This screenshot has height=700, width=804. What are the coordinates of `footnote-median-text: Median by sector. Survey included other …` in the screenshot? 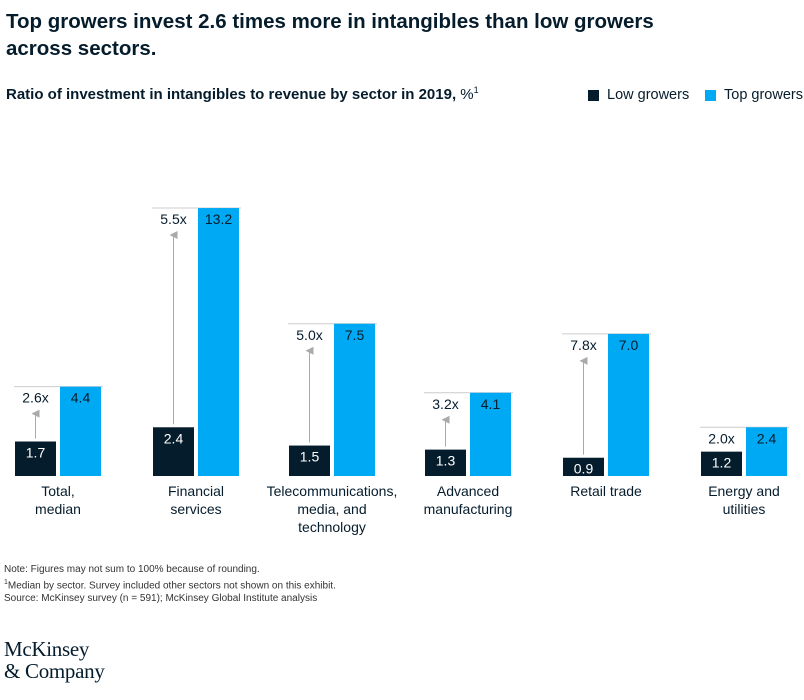 It's located at (171, 586).